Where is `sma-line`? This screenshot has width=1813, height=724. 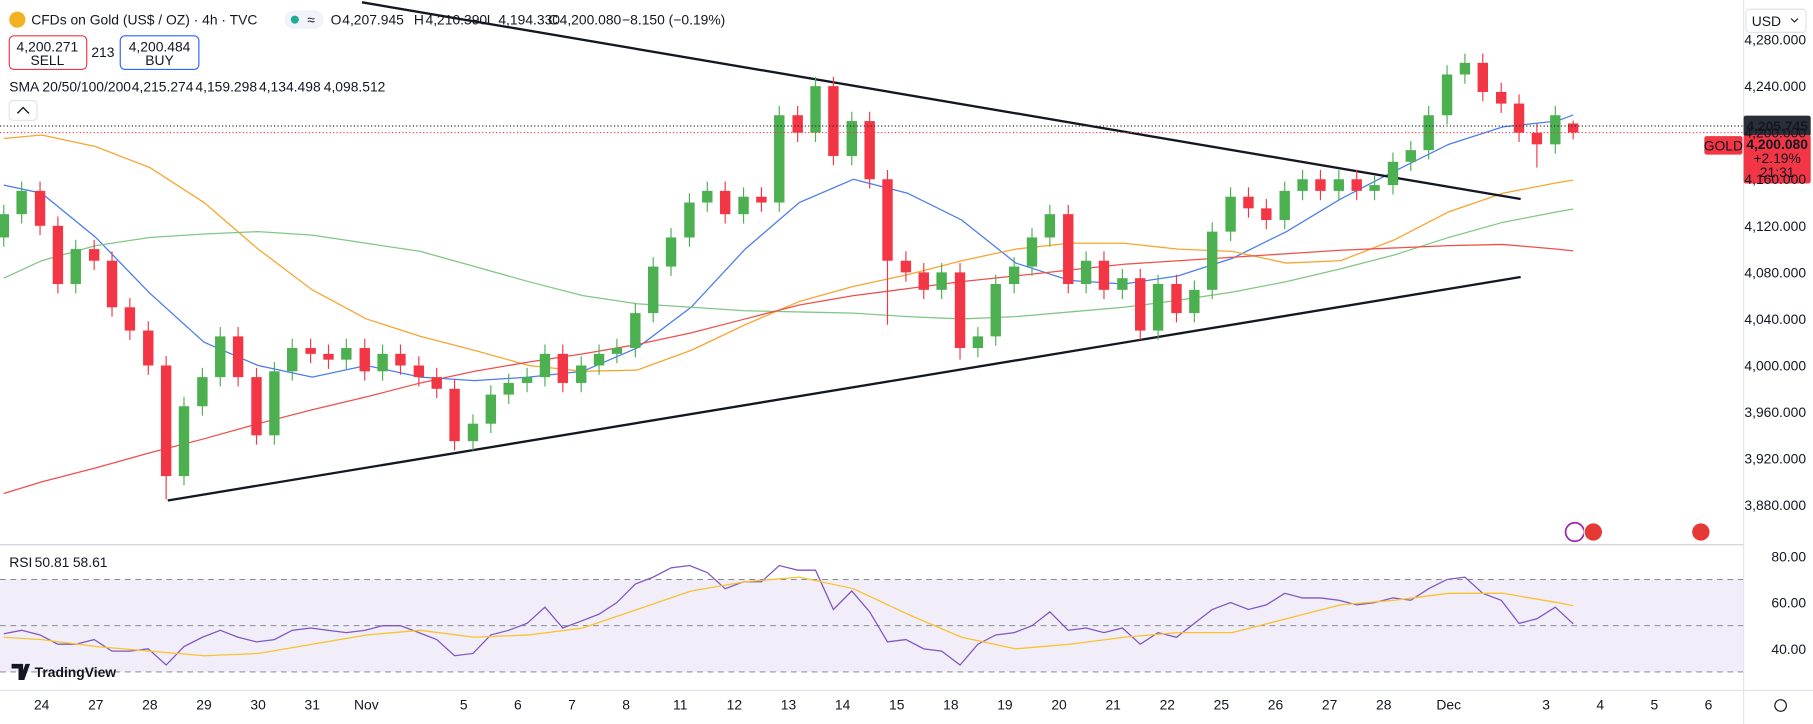
sma-line is located at coordinates (788, 264).